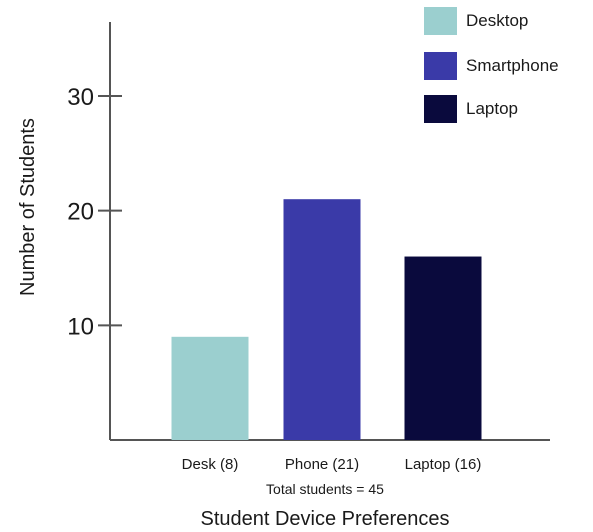 The width and height of the screenshot is (593, 532). What do you see at coordinates (440, 66) in the screenshot?
I see `legend-swatch-smartphone` at bounding box center [440, 66].